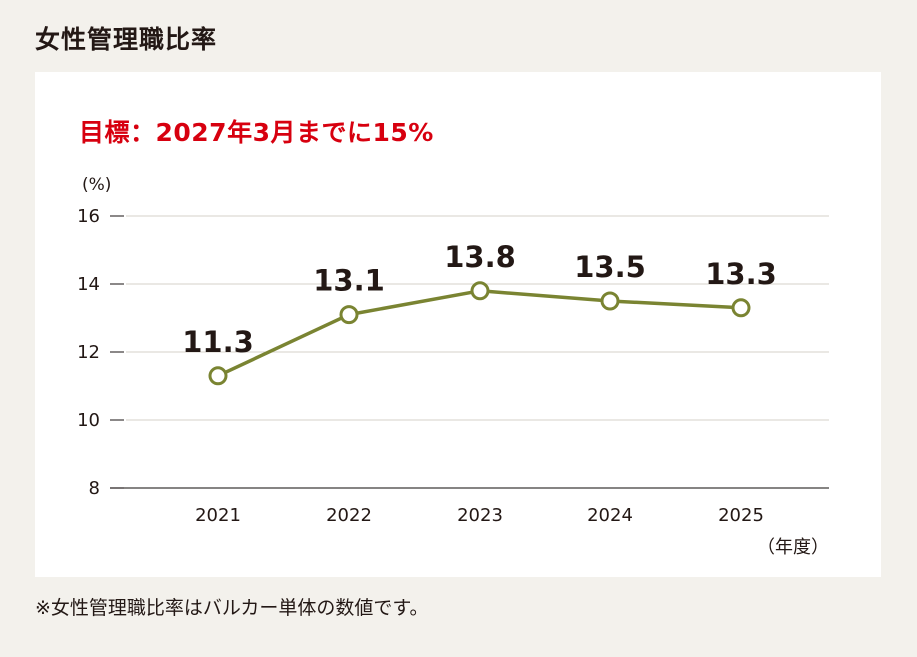 The image size is (917, 657). I want to click on y-tick-label-8: 8, so click(94, 488).